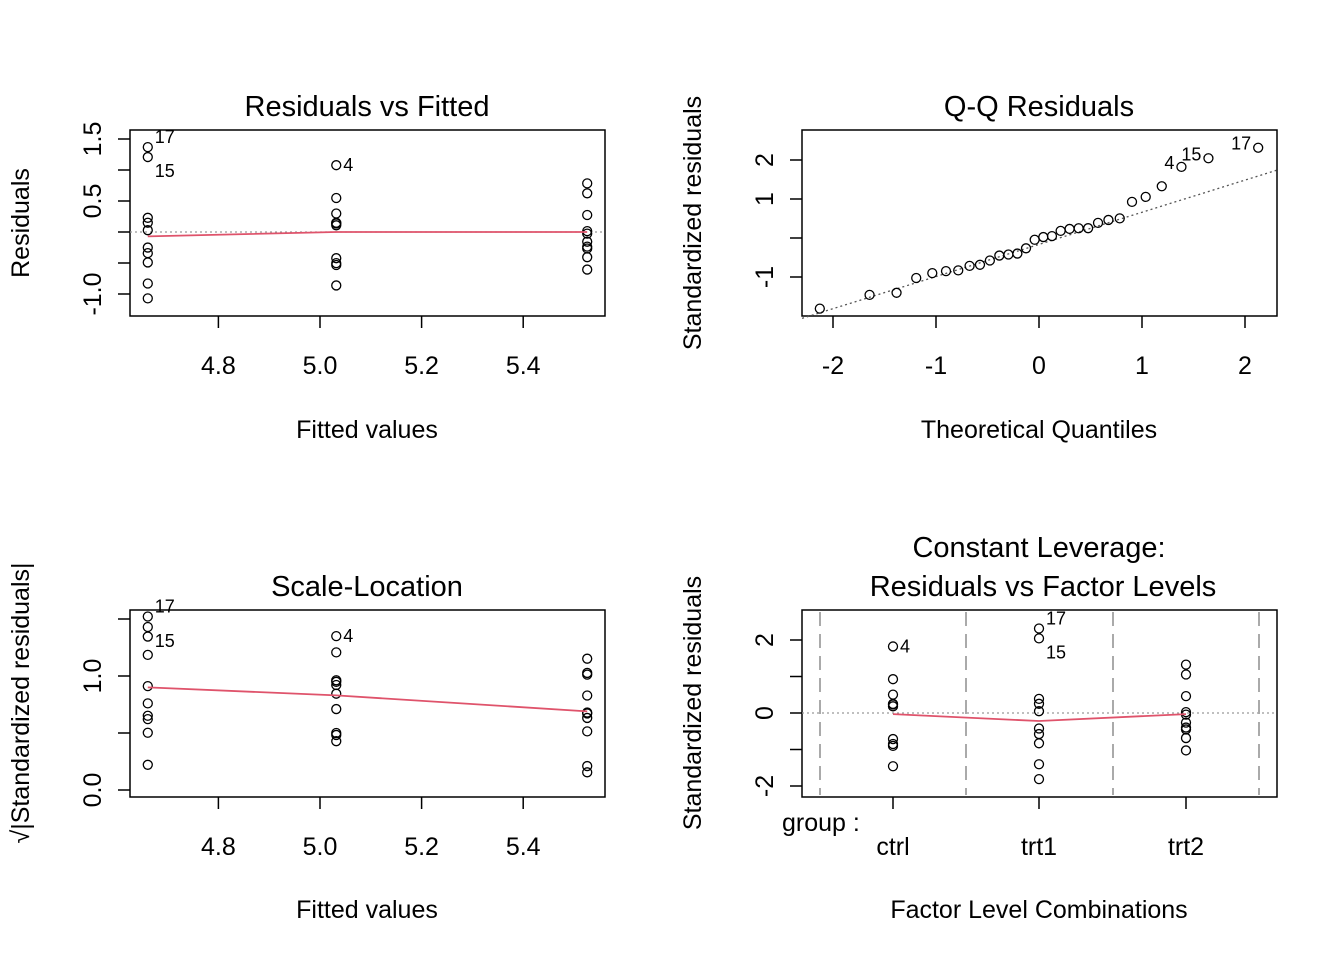 The image size is (1344, 960). What do you see at coordinates (765, 199) in the screenshot?
I see `y-tick-label: 1` at bounding box center [765, 199].